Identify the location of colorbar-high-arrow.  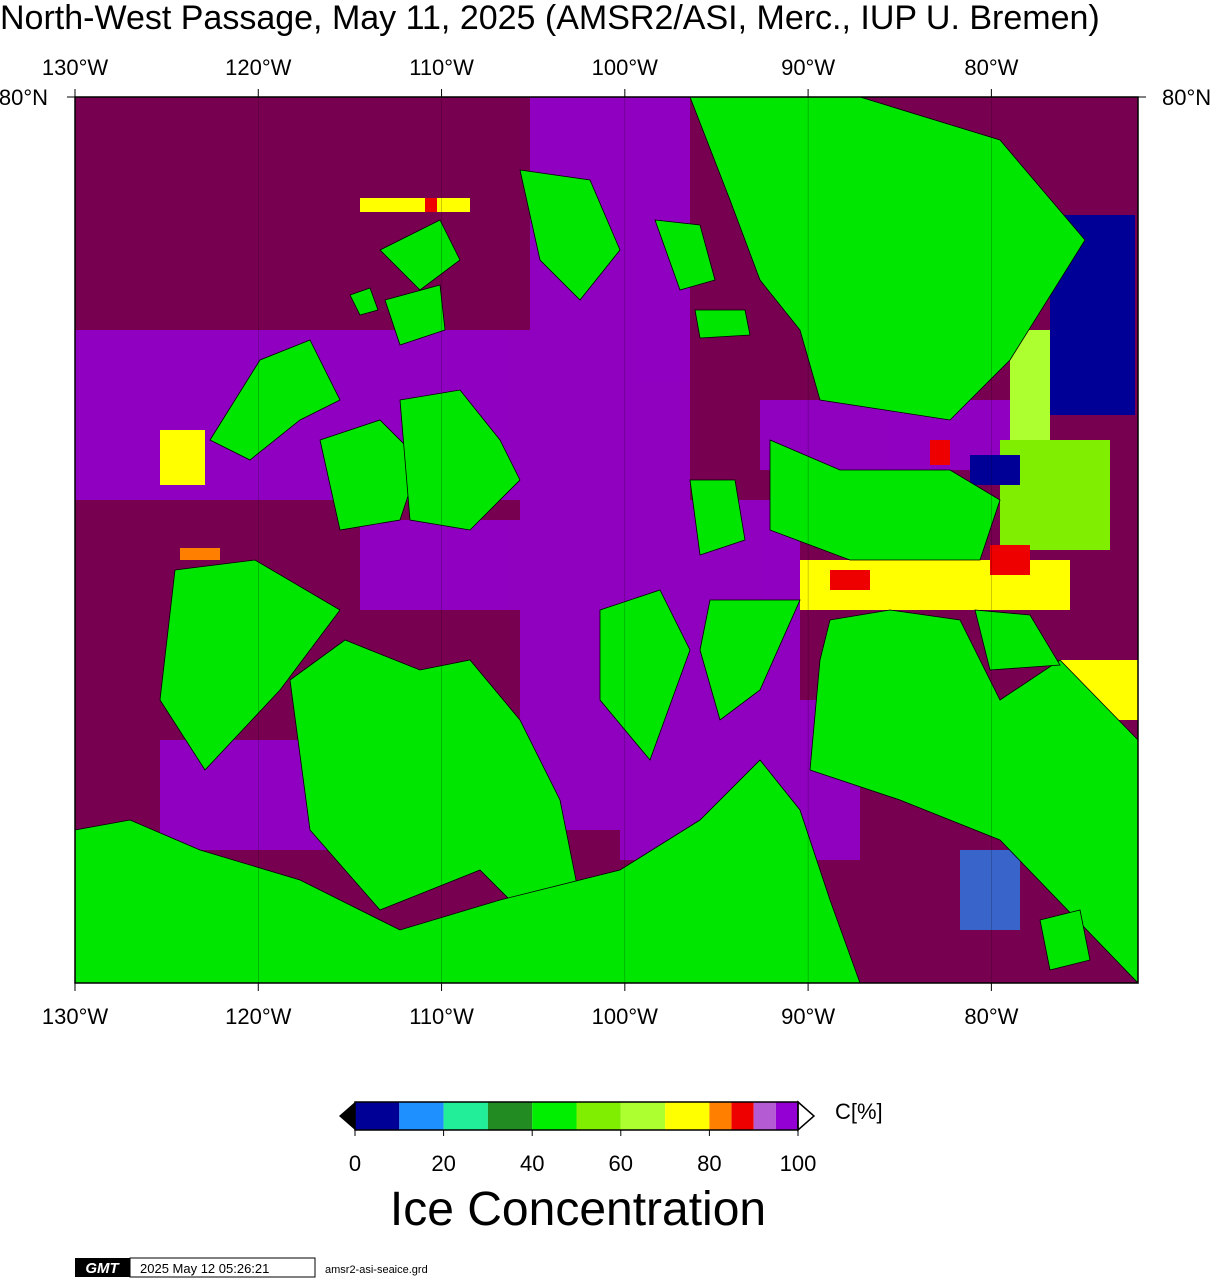
(806, 1116).